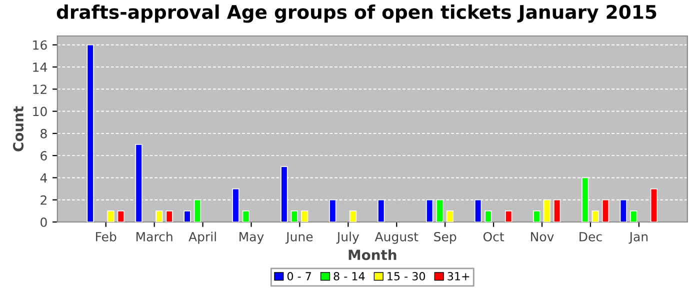  Describe the element at coordinates (18, 129) in the screenshot. I see `y-axis-title: Count` at that location.